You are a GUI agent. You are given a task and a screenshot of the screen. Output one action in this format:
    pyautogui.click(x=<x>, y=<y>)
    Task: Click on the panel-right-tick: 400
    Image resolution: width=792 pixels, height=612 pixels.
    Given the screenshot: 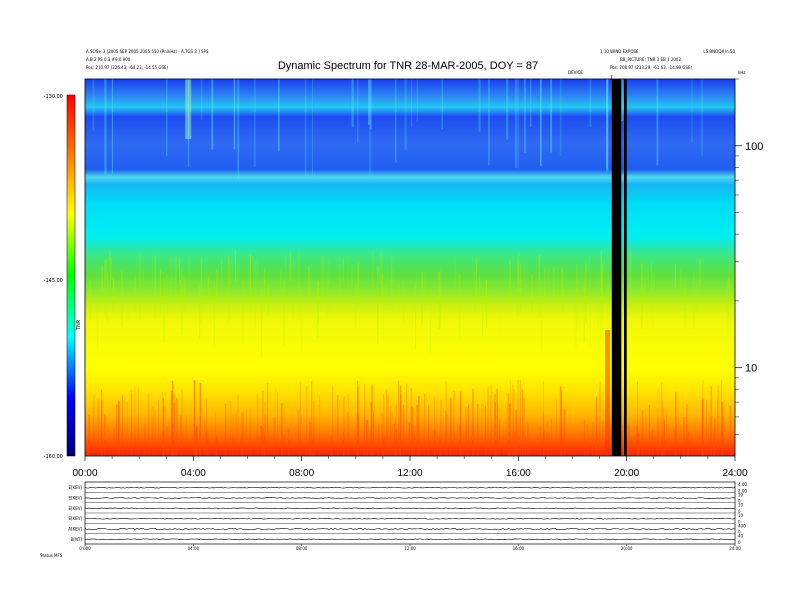 What is the action you would take?
    pyautogui.click(x=742, y=525)
    